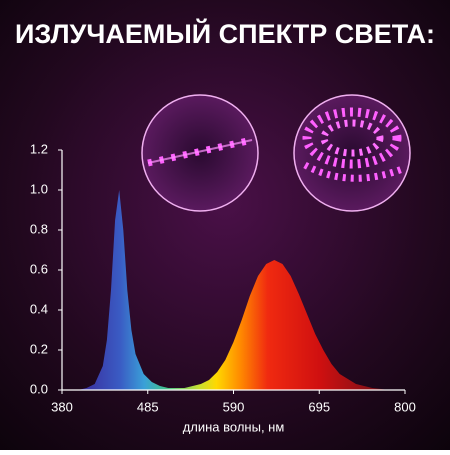 This screenshot has height=455, width=450. I want to click on x-tick-label: 590, so click(234, 406).